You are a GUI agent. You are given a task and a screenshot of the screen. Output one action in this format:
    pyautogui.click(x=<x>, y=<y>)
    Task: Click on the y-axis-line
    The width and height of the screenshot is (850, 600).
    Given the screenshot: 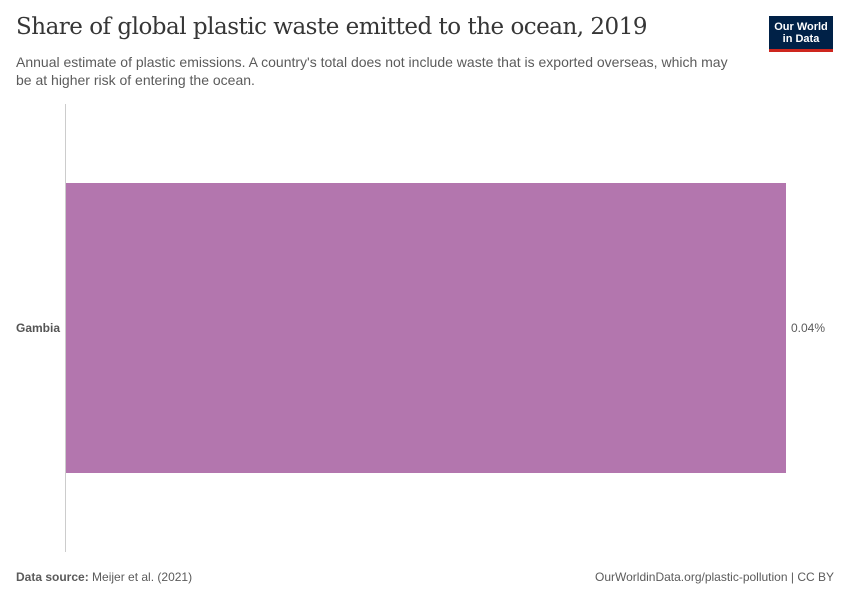 What is the action you would take?
    pyautogui.click(x=65, y=328)
    